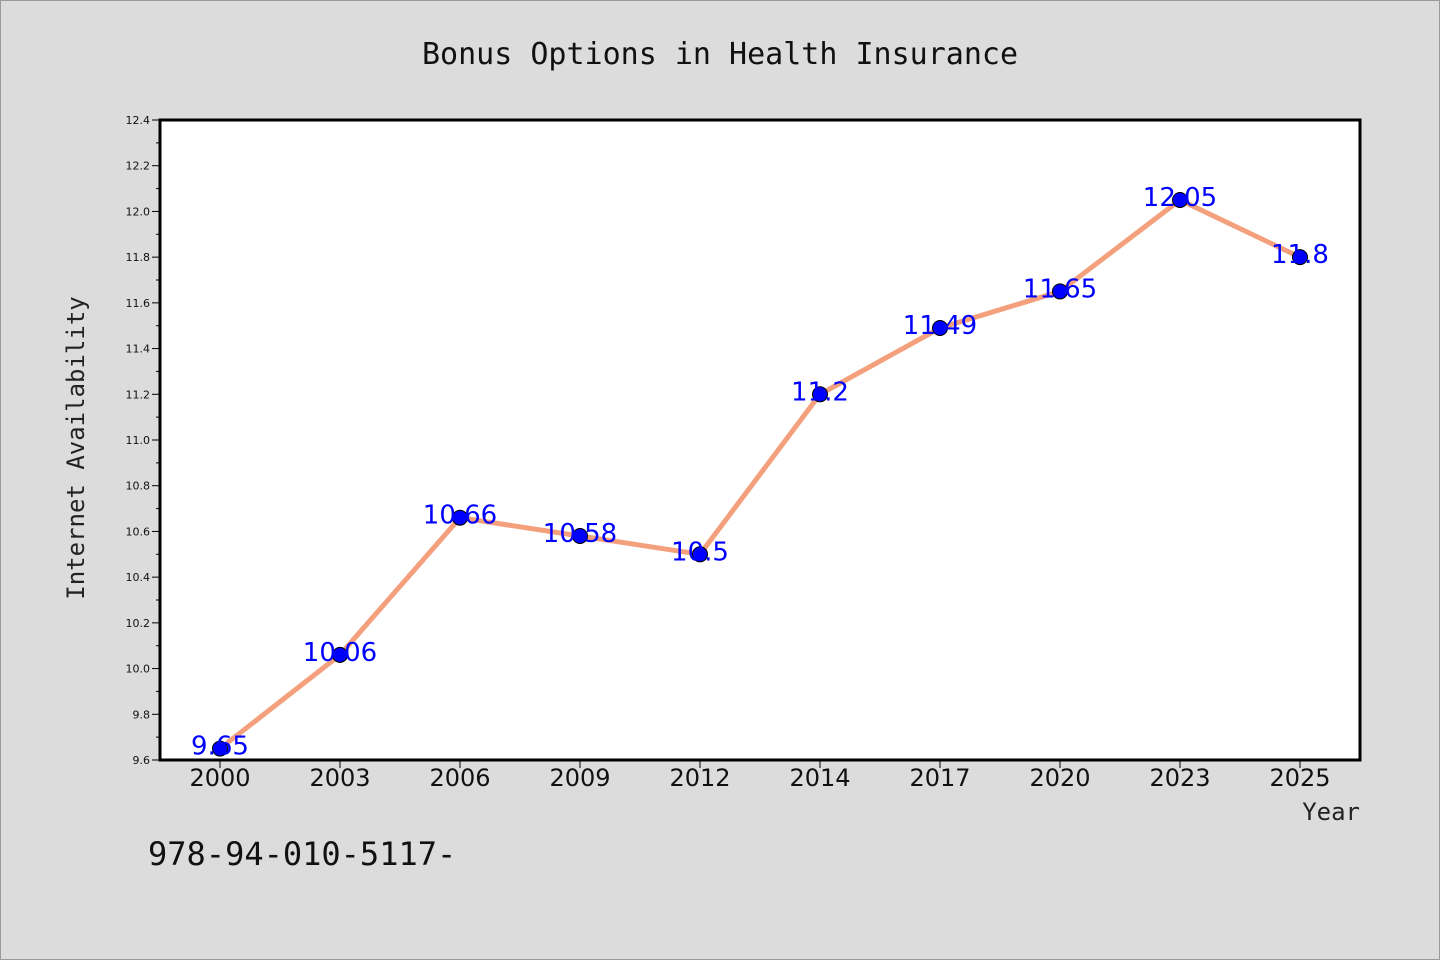 The height and width of the screenshot is (960, 1440). Describe the element at coordinates (459, 778) in the screenshot. I see `x-tick-label: 2006` at that location.